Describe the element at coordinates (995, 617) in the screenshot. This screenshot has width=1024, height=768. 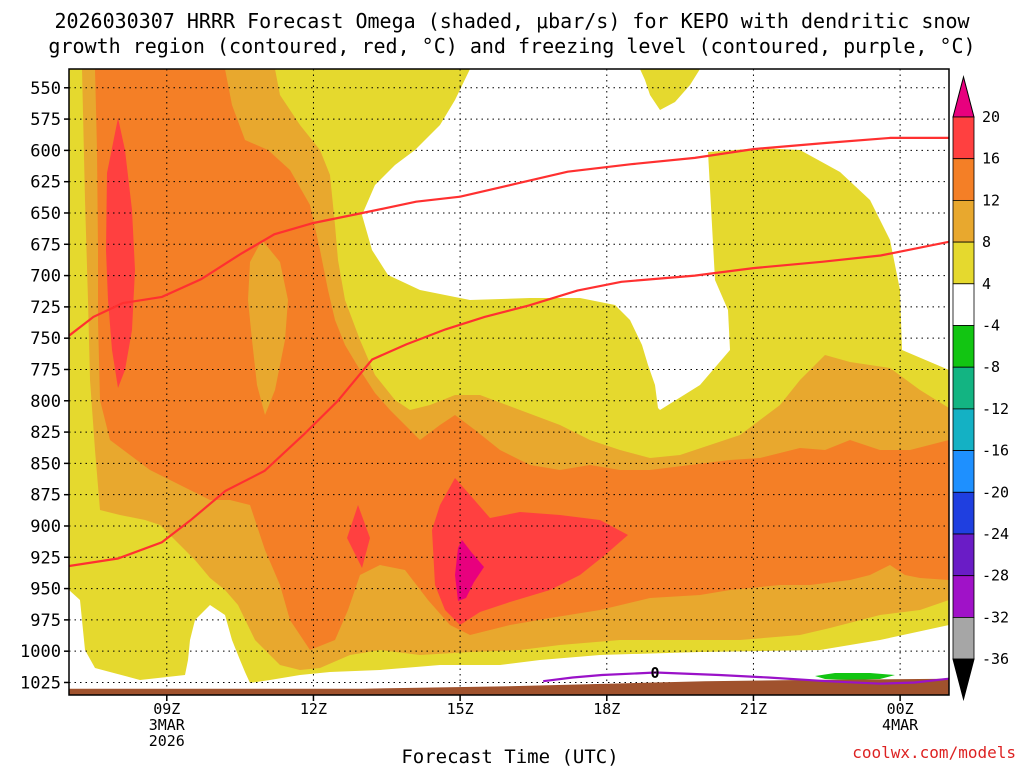
I see `colorbar-label: -32` at that location.